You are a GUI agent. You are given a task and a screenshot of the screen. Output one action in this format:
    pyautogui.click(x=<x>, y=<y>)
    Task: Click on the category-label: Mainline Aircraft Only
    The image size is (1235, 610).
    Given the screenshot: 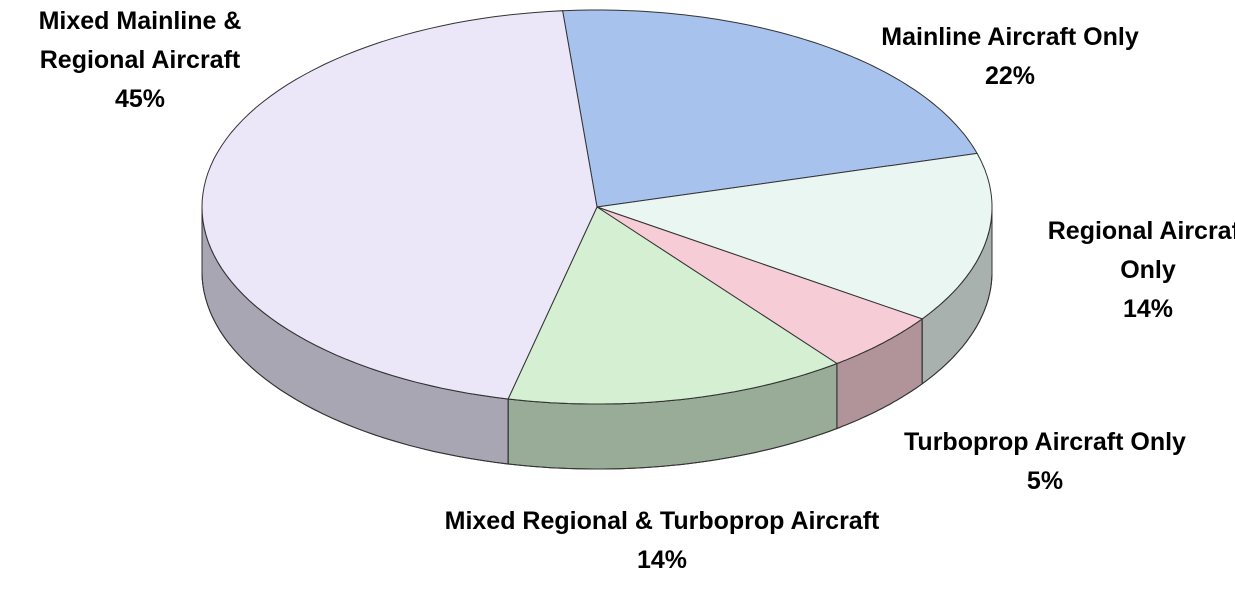 What is the action you would take?
    pyautogui.click(x=1010, y=37)
    